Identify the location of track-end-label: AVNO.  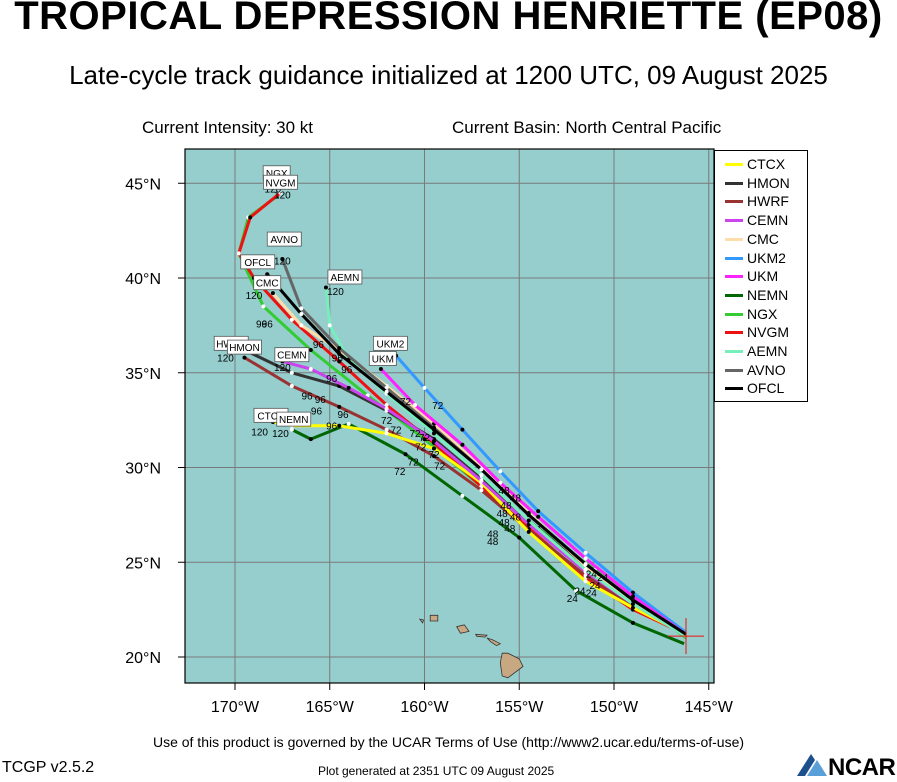
(284, 240).